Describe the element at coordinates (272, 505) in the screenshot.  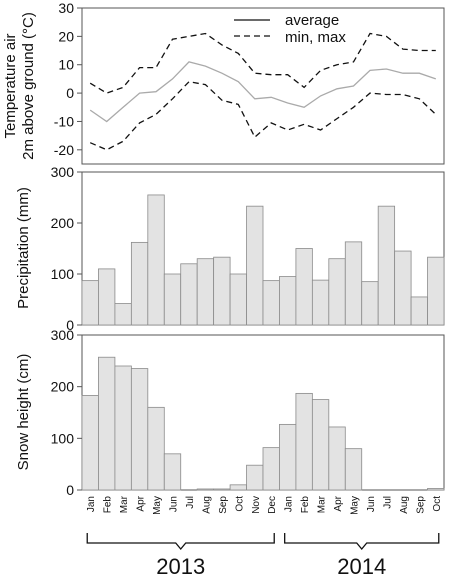
I see `month-label: Dec` at that location.